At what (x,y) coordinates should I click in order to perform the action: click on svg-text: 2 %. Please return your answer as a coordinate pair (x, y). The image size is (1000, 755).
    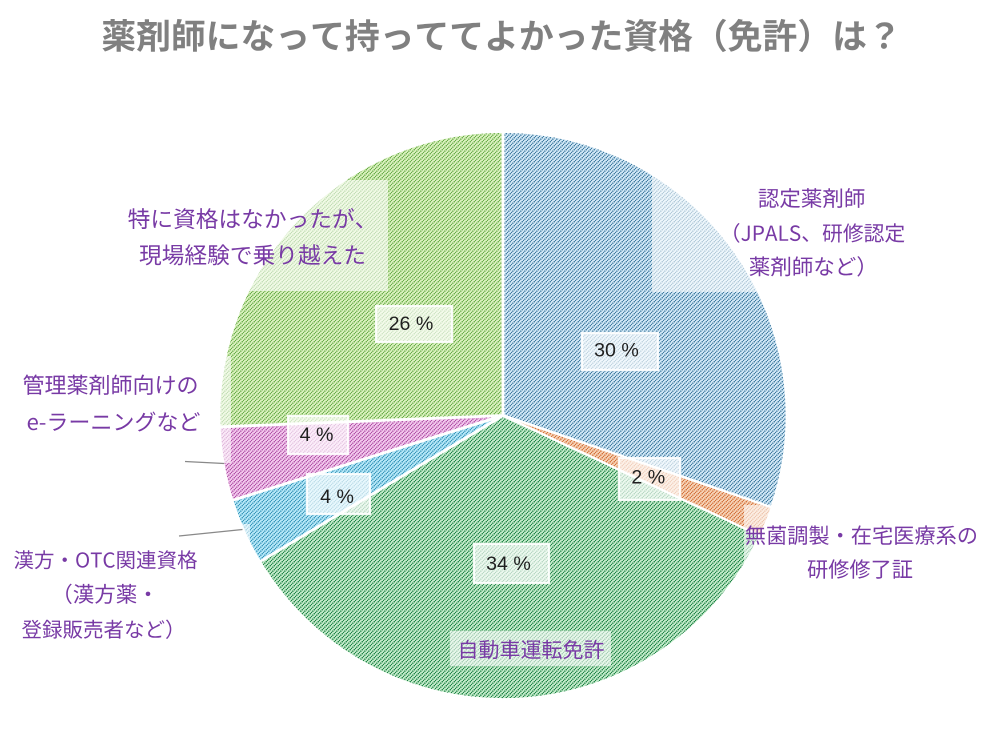
    Looking at the image, I should click on (648, 477).